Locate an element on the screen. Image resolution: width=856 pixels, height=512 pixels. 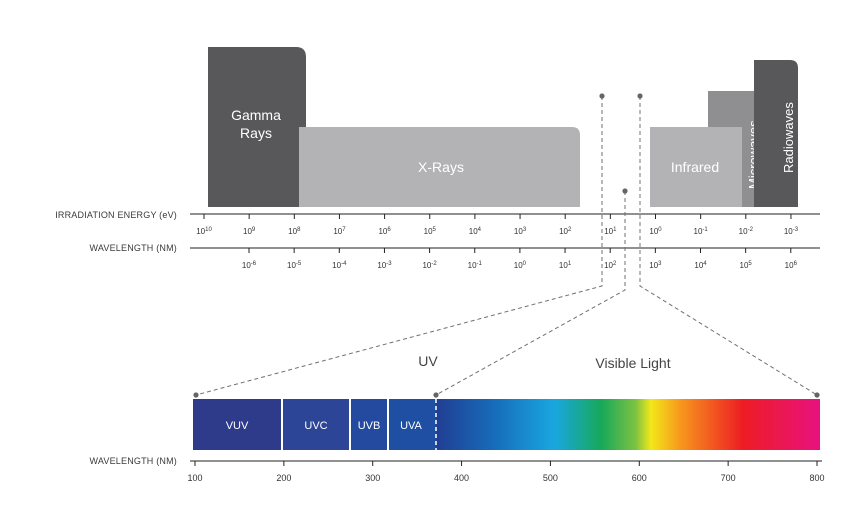
energy-tick-label: 1010 is located at coordinates (204, 231).